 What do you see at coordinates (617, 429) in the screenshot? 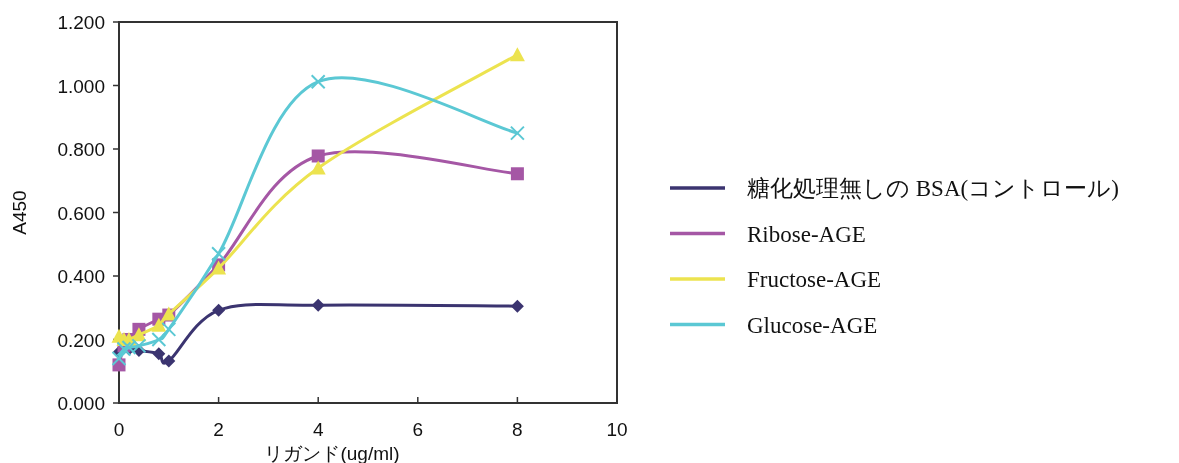
I see `x-tick-label: 10` at bounding box center [617, 429].